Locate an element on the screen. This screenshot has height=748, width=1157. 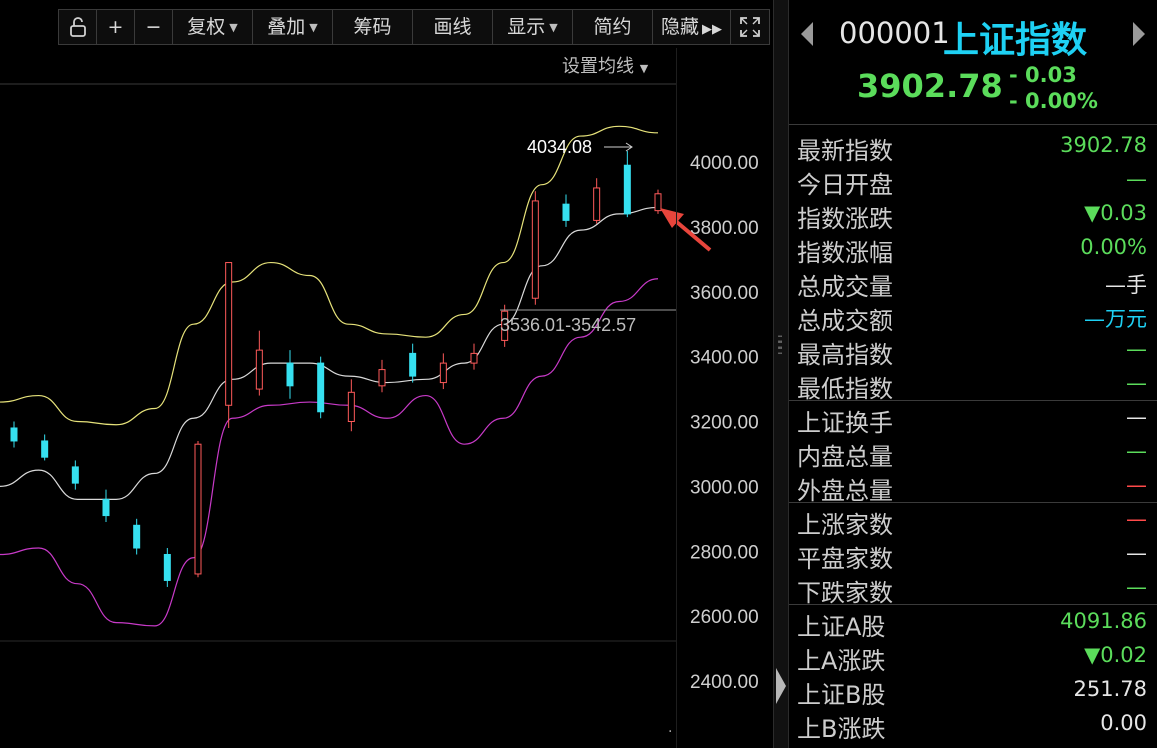
plus-icon: + is located at coordinates (115, 27).